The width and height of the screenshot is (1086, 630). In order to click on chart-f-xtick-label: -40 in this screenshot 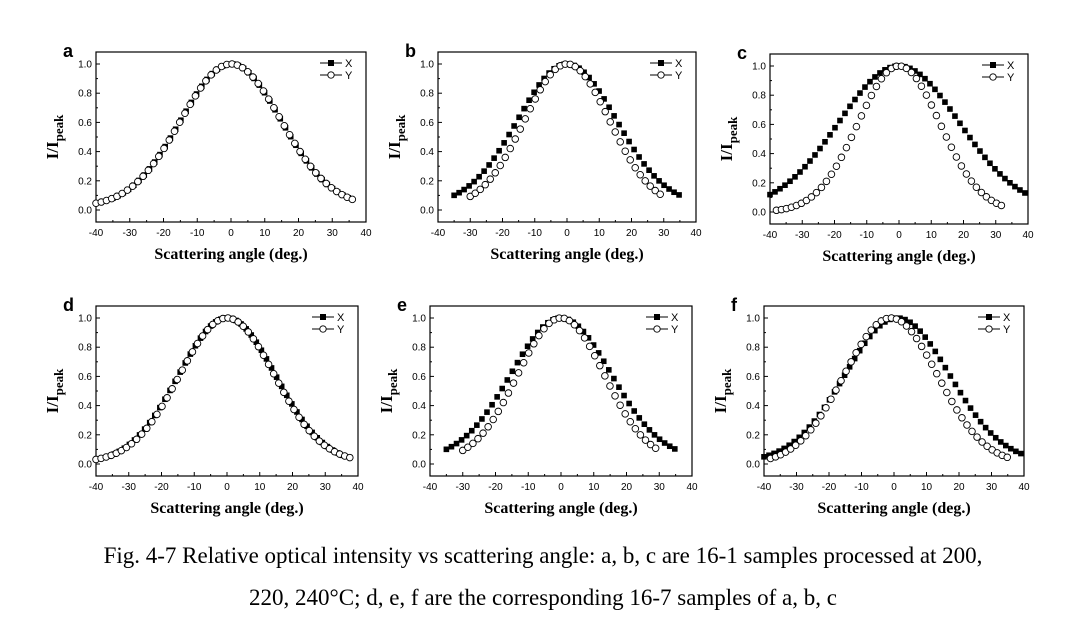, I will do `click(764, 487)`.